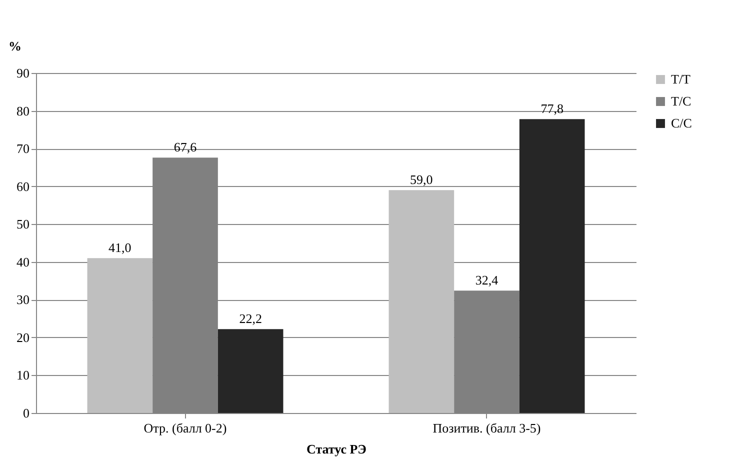 The width and height of the screenshot is (739, 460). Describe the element at coordinates (486, 428) in the screenshot. I see `x-tick-label: Позитив. (балл 3-5)` at that location.